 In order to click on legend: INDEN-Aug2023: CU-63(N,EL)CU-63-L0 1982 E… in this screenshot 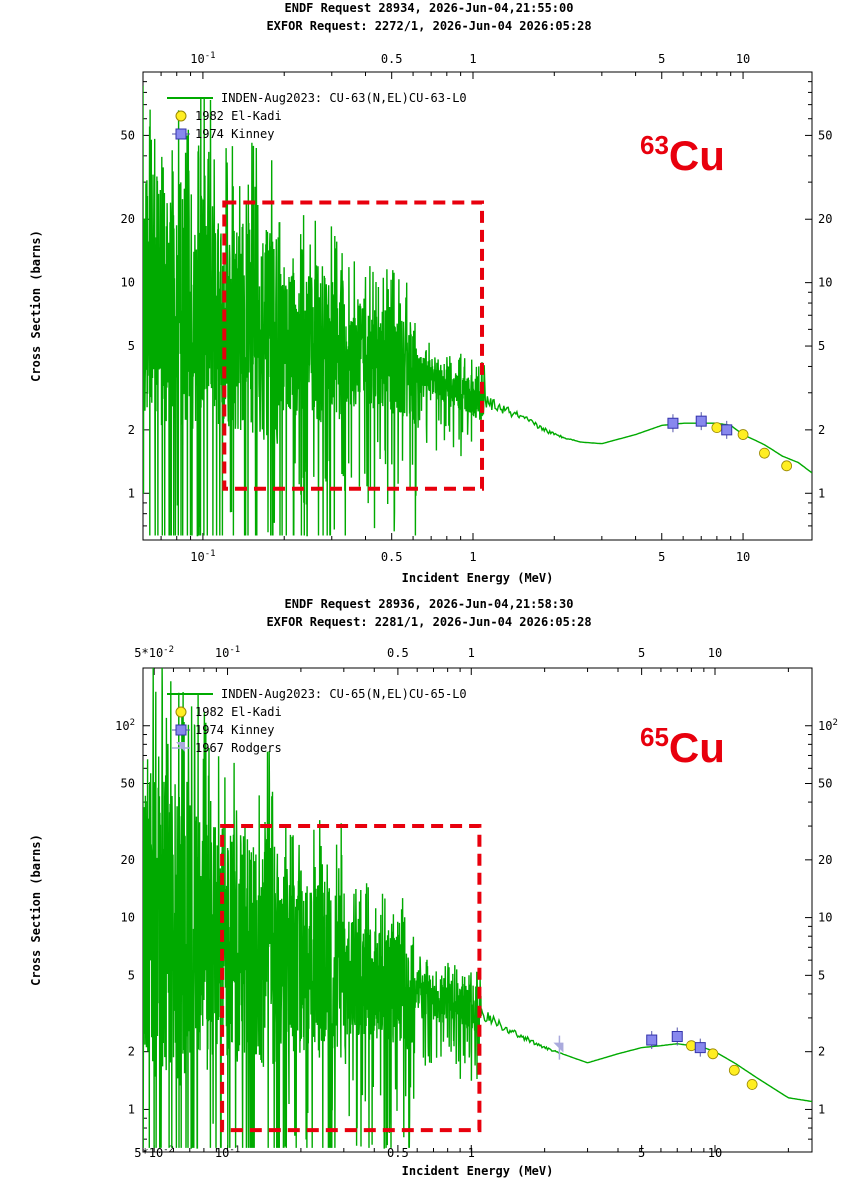, I will do `click(317, 116)`.